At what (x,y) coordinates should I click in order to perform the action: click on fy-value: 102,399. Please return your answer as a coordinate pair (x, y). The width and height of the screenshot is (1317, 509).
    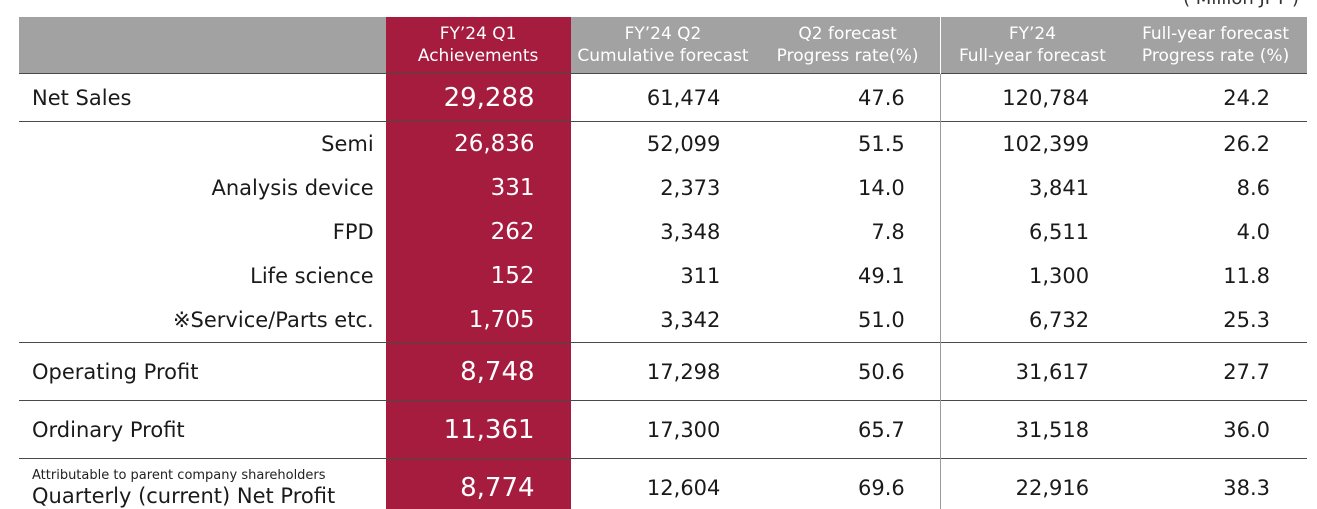
    Looking at the image, I should click on (1032, 143).